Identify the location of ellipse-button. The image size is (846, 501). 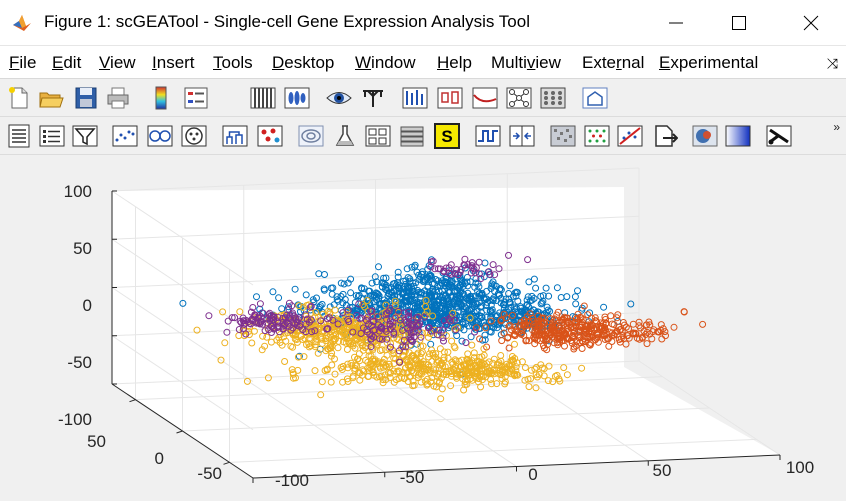
(311, 136).